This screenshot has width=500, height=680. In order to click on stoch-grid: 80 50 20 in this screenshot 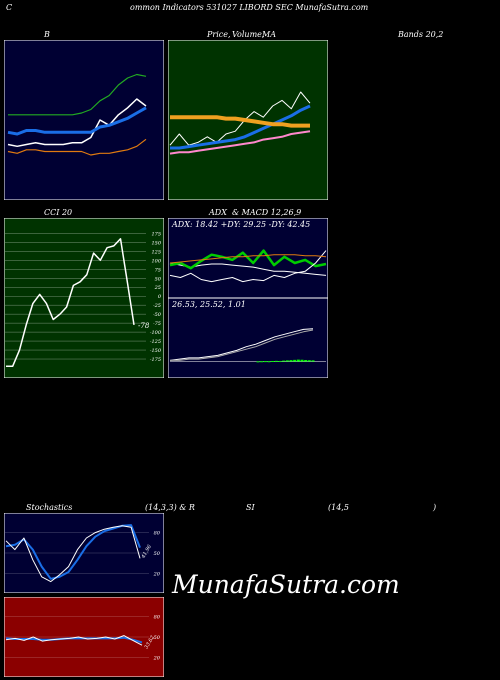, I will do `click(83, 554)`.